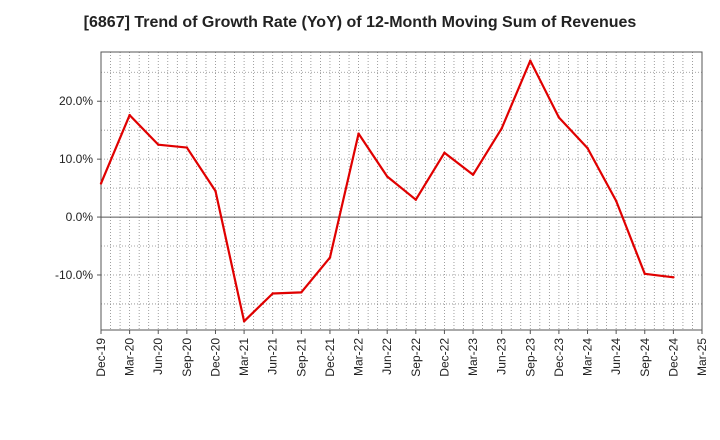 The height and width of the screenshot is (440, 720). Describe the element at coordinates (359, 357) in the screenshot. I see `x-tick-label: Mar-22` at that location.